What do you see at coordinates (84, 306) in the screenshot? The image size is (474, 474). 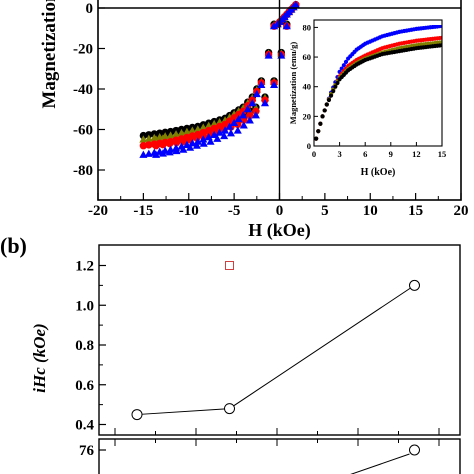 I see `panel-b-y-tick-label: 1.0` at bounding box center [84, 306].